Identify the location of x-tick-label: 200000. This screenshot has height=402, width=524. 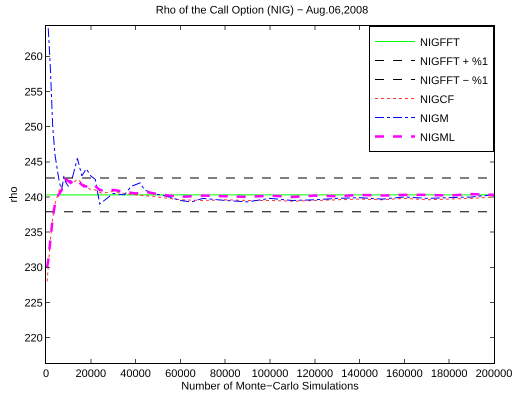
(494, 374).